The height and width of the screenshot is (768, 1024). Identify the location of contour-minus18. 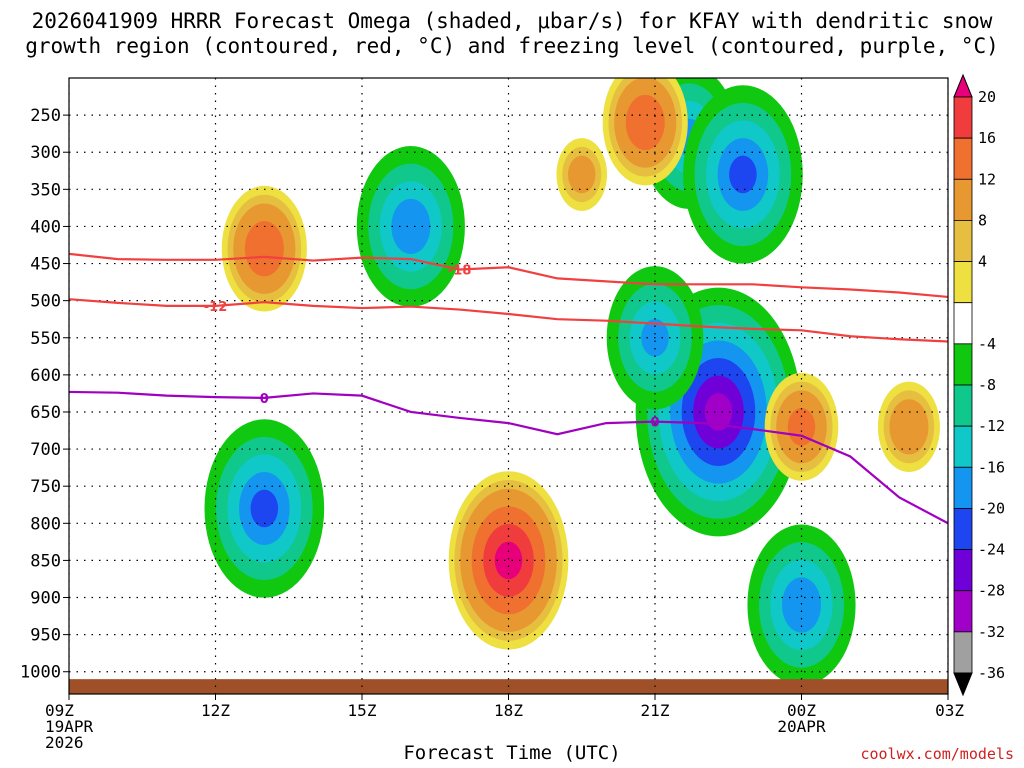
(508, 275).